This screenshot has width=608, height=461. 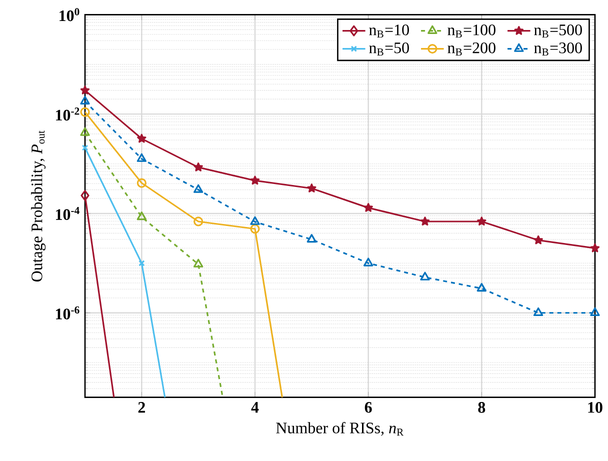 What do you see at coordinates (389, 49) in the screenshot?
I see `legend-label: n$_{B}$=50` at bounding box center [389, 49].